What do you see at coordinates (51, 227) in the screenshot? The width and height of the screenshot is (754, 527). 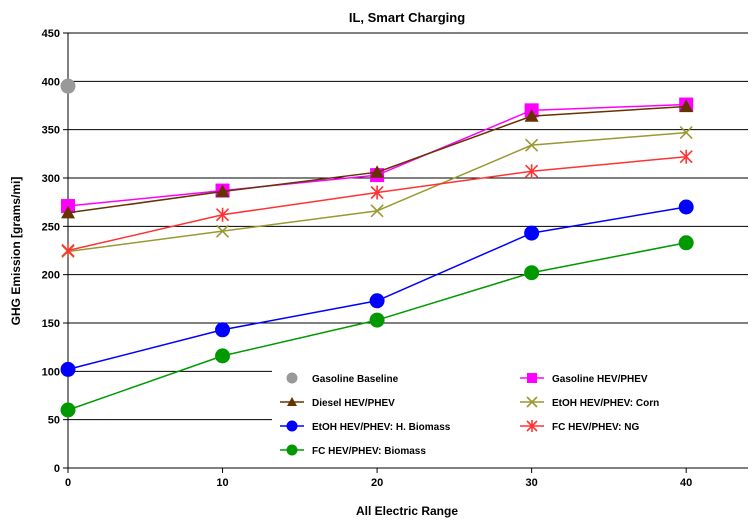 I see `y-tick-label: 250` at bounding box center [51, 227].